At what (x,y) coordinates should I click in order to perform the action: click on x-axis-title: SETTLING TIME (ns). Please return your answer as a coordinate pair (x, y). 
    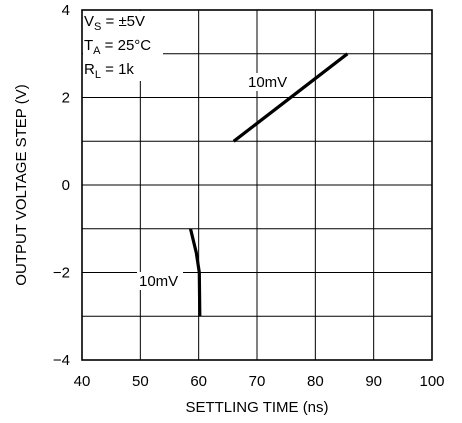
    Looking at the image, I should click on (256, 407).